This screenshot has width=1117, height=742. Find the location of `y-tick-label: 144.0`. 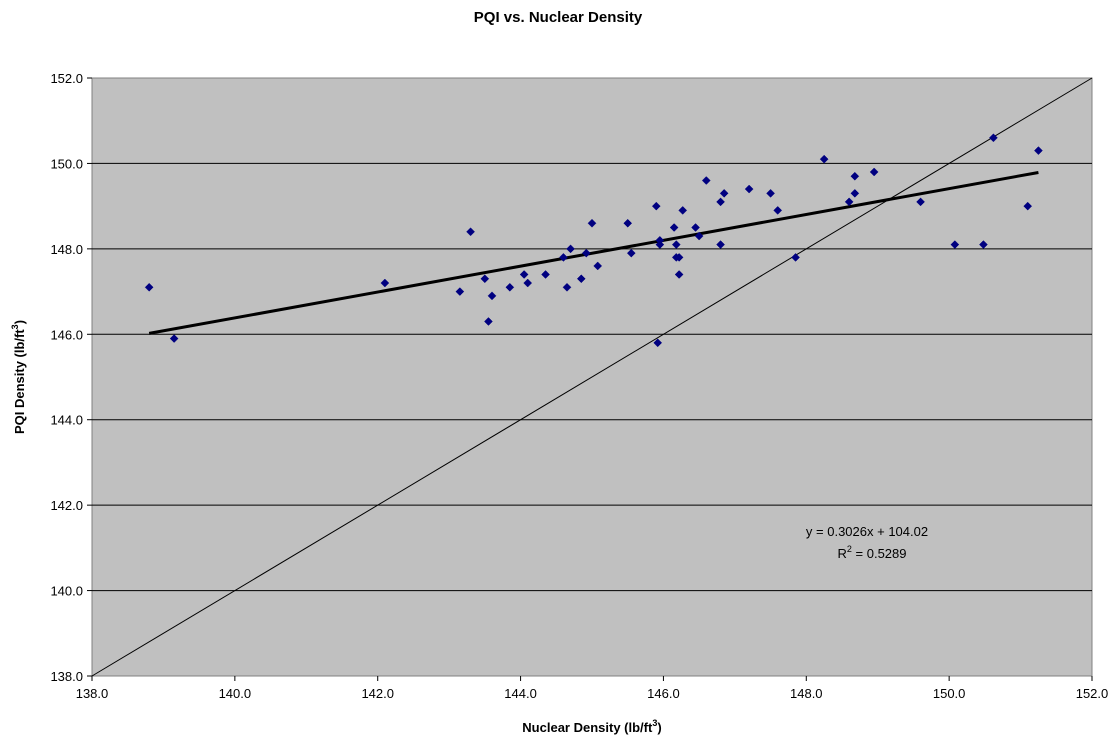

y-tick-label: 144.0 is located at coordinates (66, 420).